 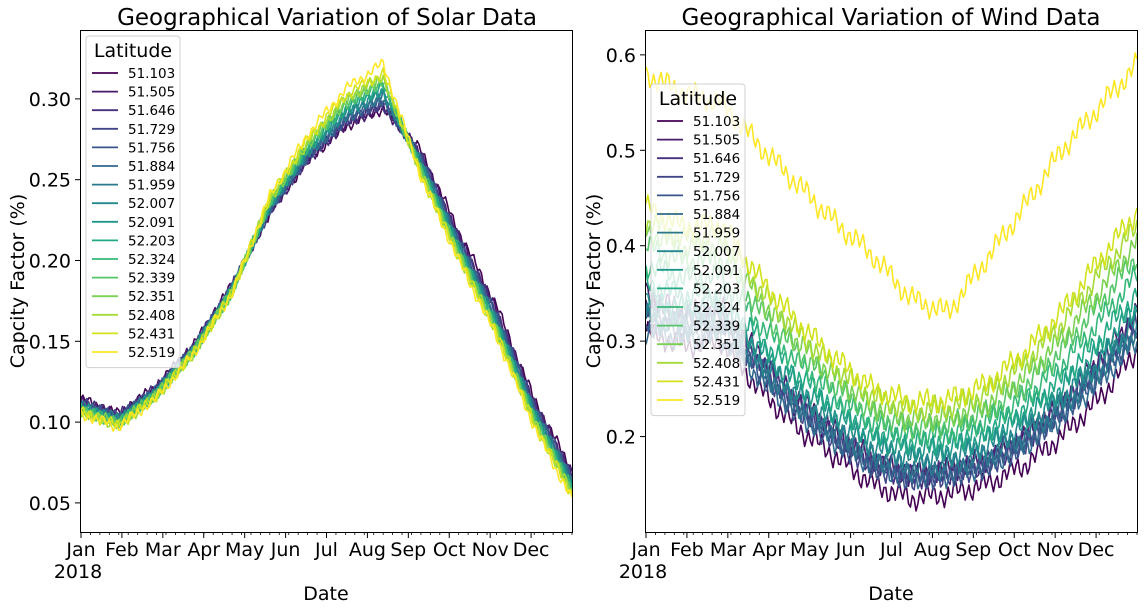 What do you see at coordinates (621, 56) in the screenshot?
I see `wind-y-tick-label: 0.6` at bounding box center [621, 56].